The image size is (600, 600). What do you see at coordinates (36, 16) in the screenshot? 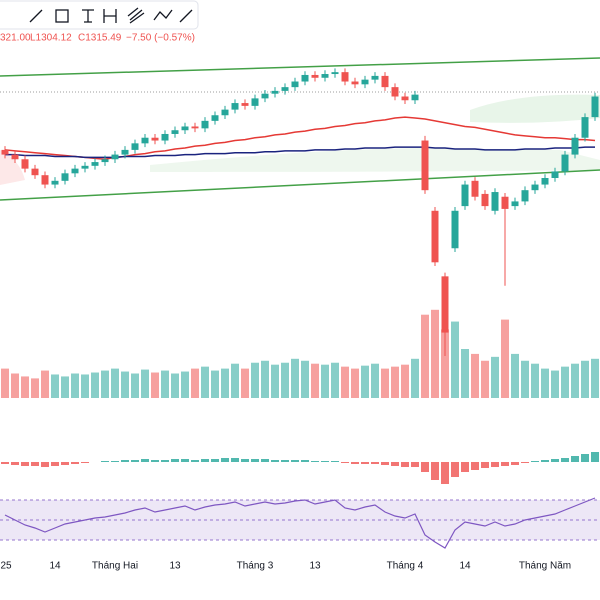
I see `tool-line` at bounding box center [36, 16].